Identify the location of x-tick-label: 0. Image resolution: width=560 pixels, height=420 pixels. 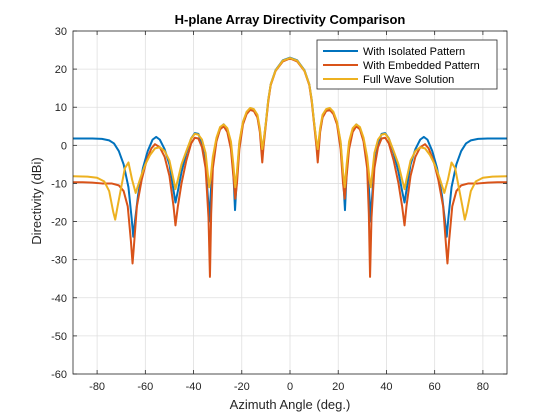
(290, 387).